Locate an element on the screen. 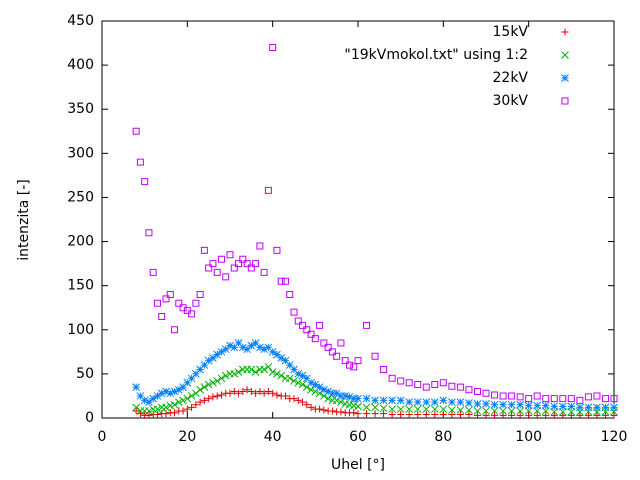 The height and width of the screenshot is (480, 640). legend-label: "19kVmokol.txt" using 1:2 is located at coordinates (436, 55).